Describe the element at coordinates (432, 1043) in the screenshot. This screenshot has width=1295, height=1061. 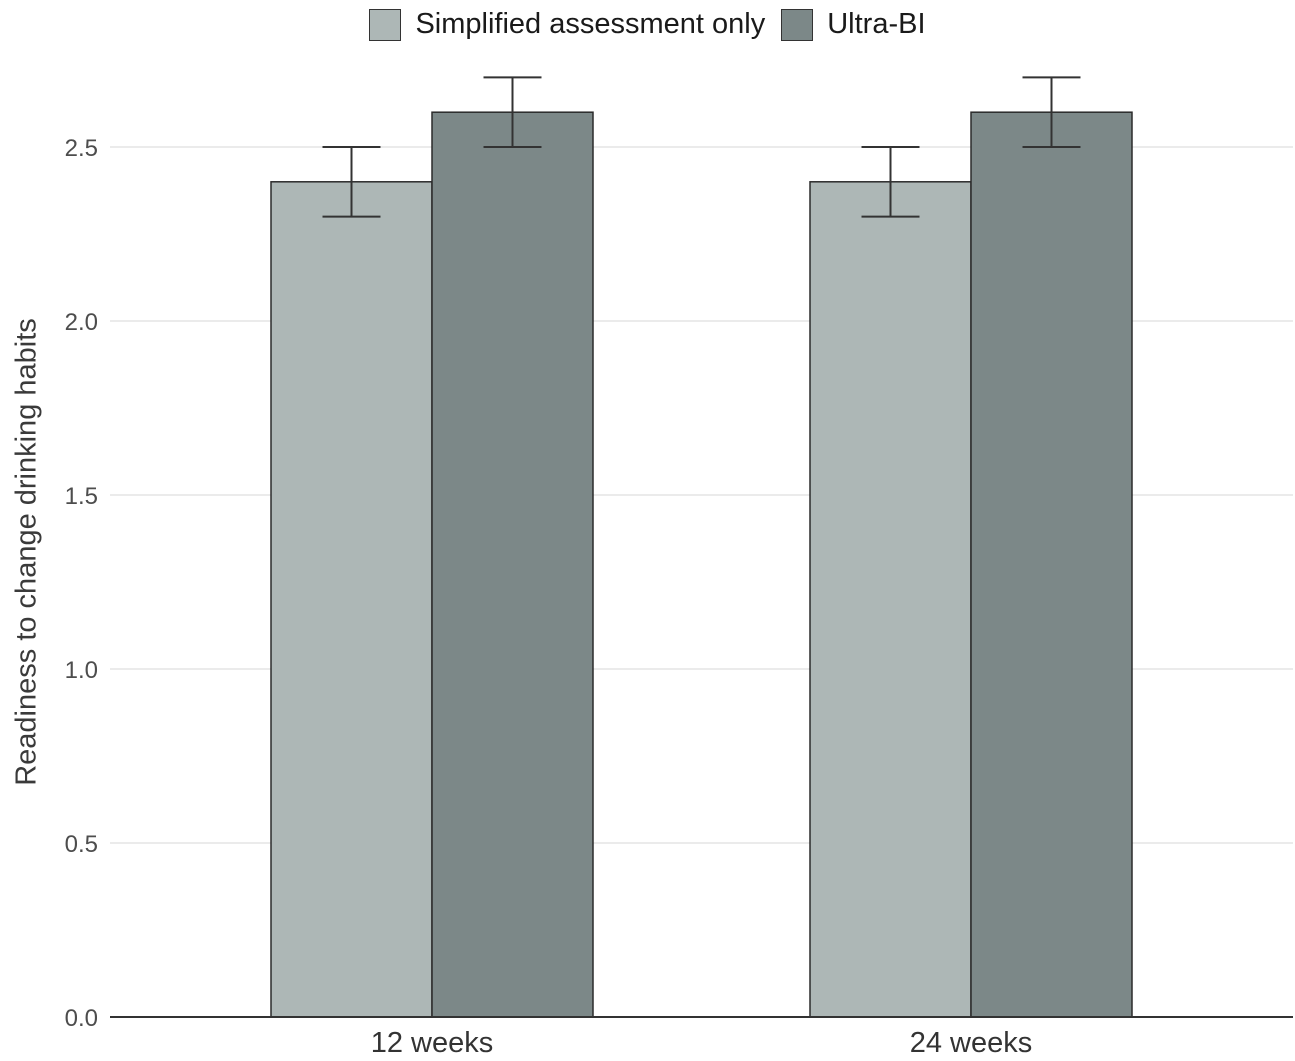
I see `x-tick-label: 12 weeks` at that location.